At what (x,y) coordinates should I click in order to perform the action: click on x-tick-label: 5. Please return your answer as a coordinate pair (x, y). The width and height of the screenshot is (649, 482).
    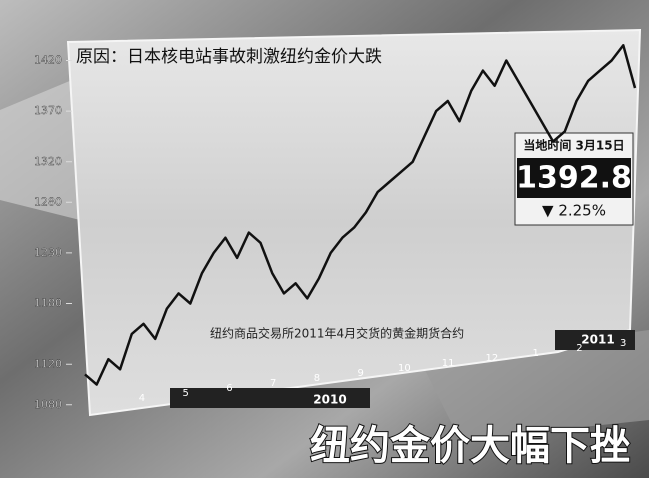
    Looking at the image, I should click on (185, 393).